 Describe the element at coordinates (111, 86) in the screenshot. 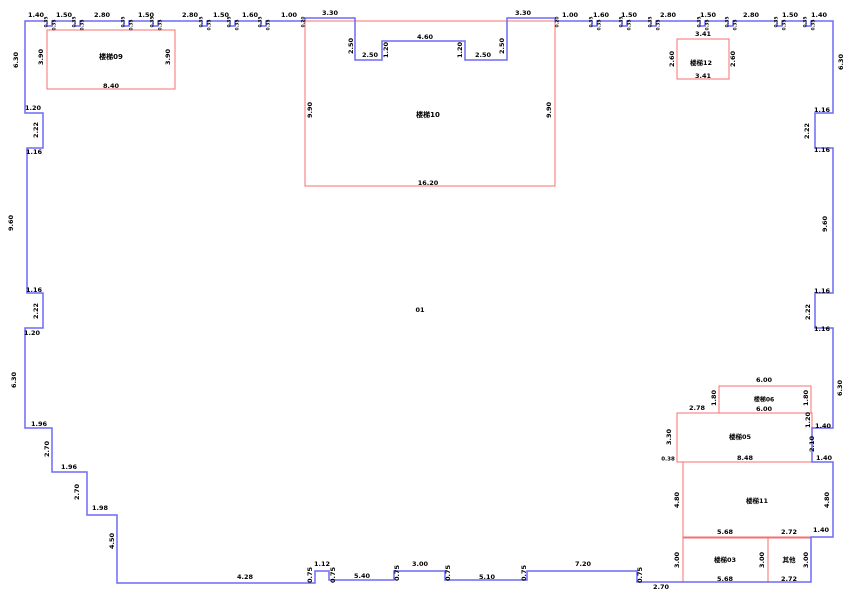

I see `dimension-label: 8.40` at that location.